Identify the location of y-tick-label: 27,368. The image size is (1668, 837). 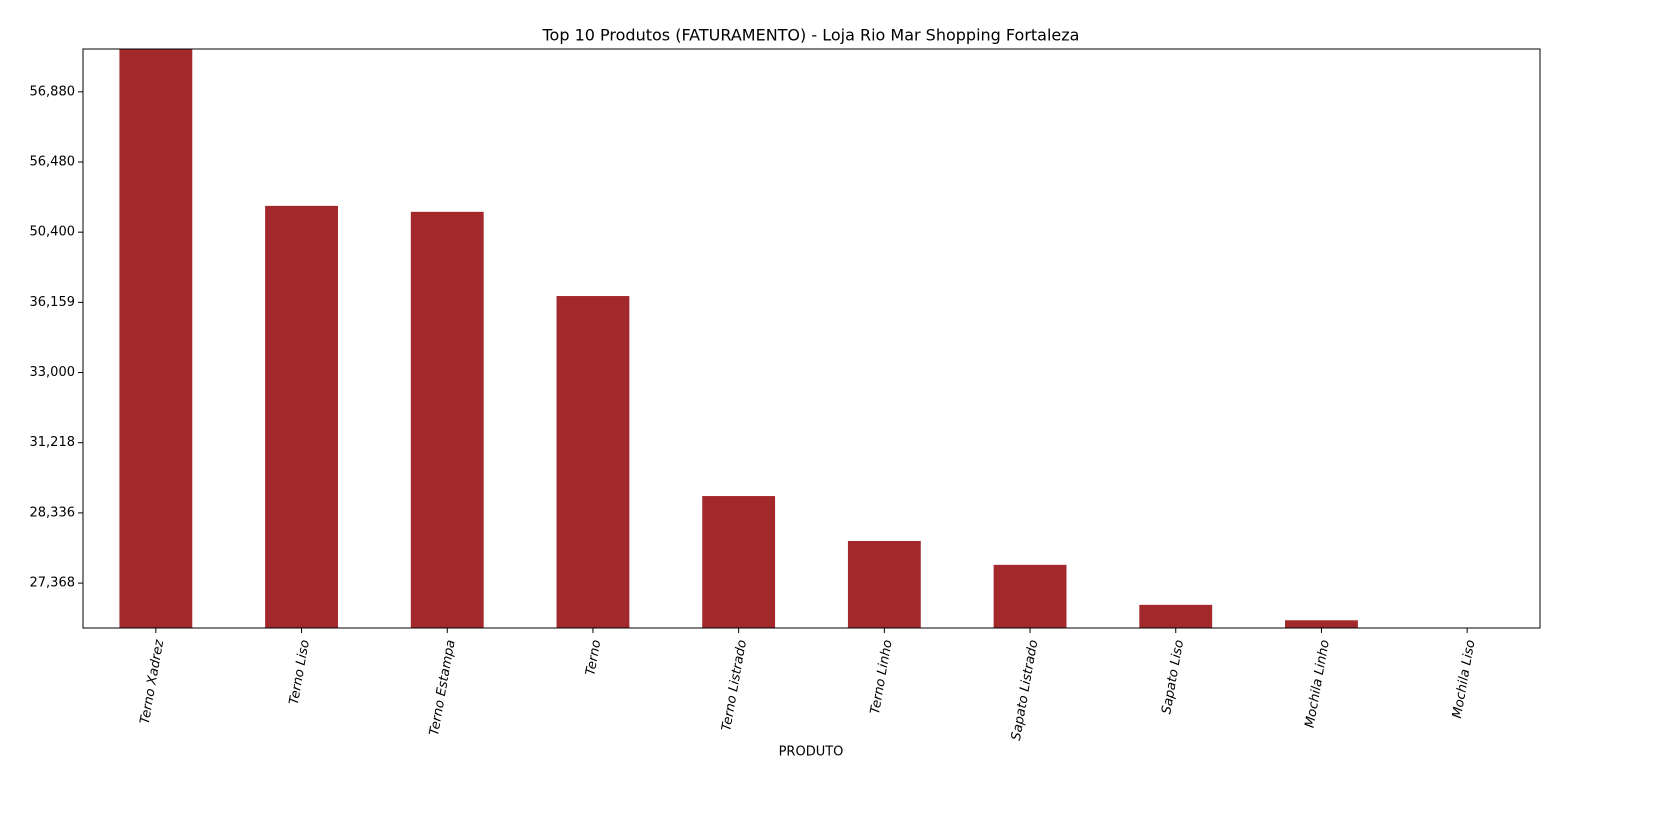
(53, 583).